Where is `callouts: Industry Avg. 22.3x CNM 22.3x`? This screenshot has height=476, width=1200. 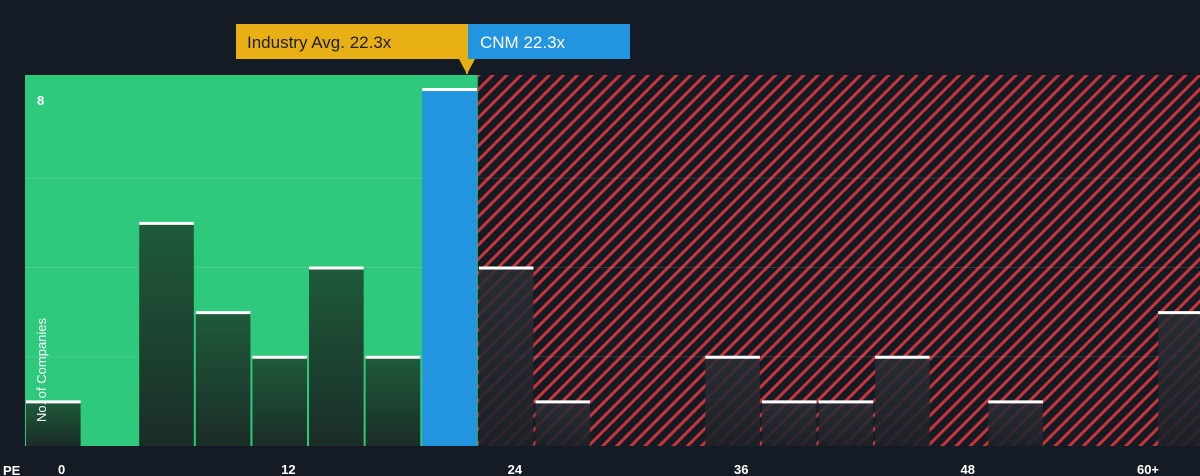
callouts: Industry Avg. 22.3x CNM 22.3x is located at coordinates (433, 49).